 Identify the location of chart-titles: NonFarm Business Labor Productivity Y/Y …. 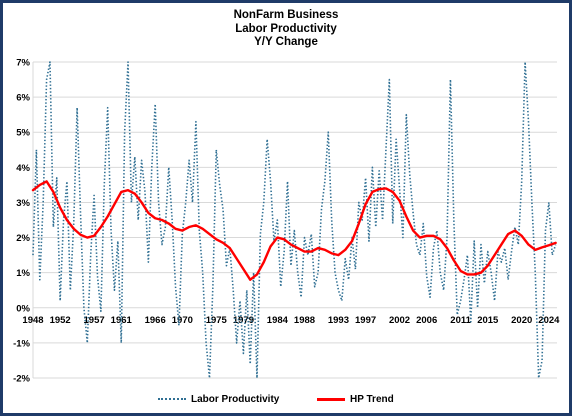
(286, 29).